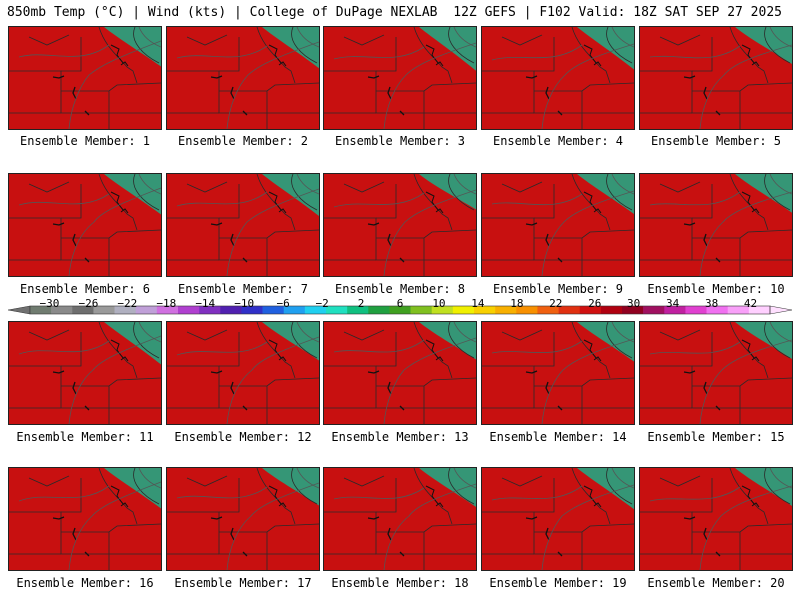 The height and width of the screenshot is (600, 800). What do you see at coordinates (88, 303) in the screenshot?
I see `colorbar-tick-label: −26` at bounding box center [88, 303].